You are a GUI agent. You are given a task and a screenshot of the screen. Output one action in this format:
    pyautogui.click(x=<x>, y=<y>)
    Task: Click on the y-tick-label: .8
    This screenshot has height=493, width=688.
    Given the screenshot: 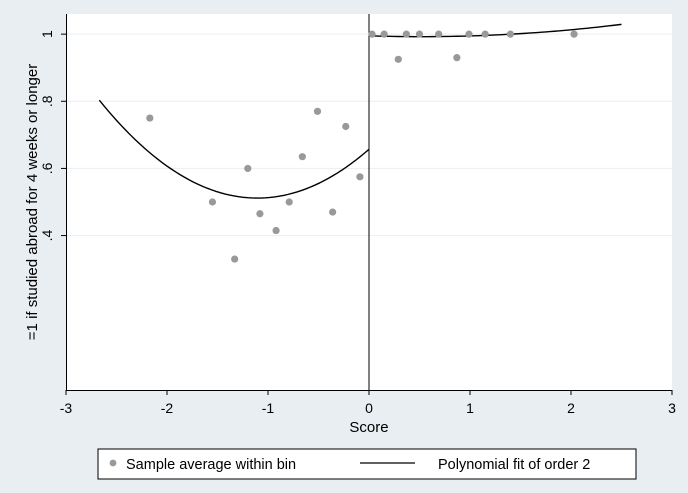 What is the action you would take?
    pyautogui.click(x=47, y=101)
    